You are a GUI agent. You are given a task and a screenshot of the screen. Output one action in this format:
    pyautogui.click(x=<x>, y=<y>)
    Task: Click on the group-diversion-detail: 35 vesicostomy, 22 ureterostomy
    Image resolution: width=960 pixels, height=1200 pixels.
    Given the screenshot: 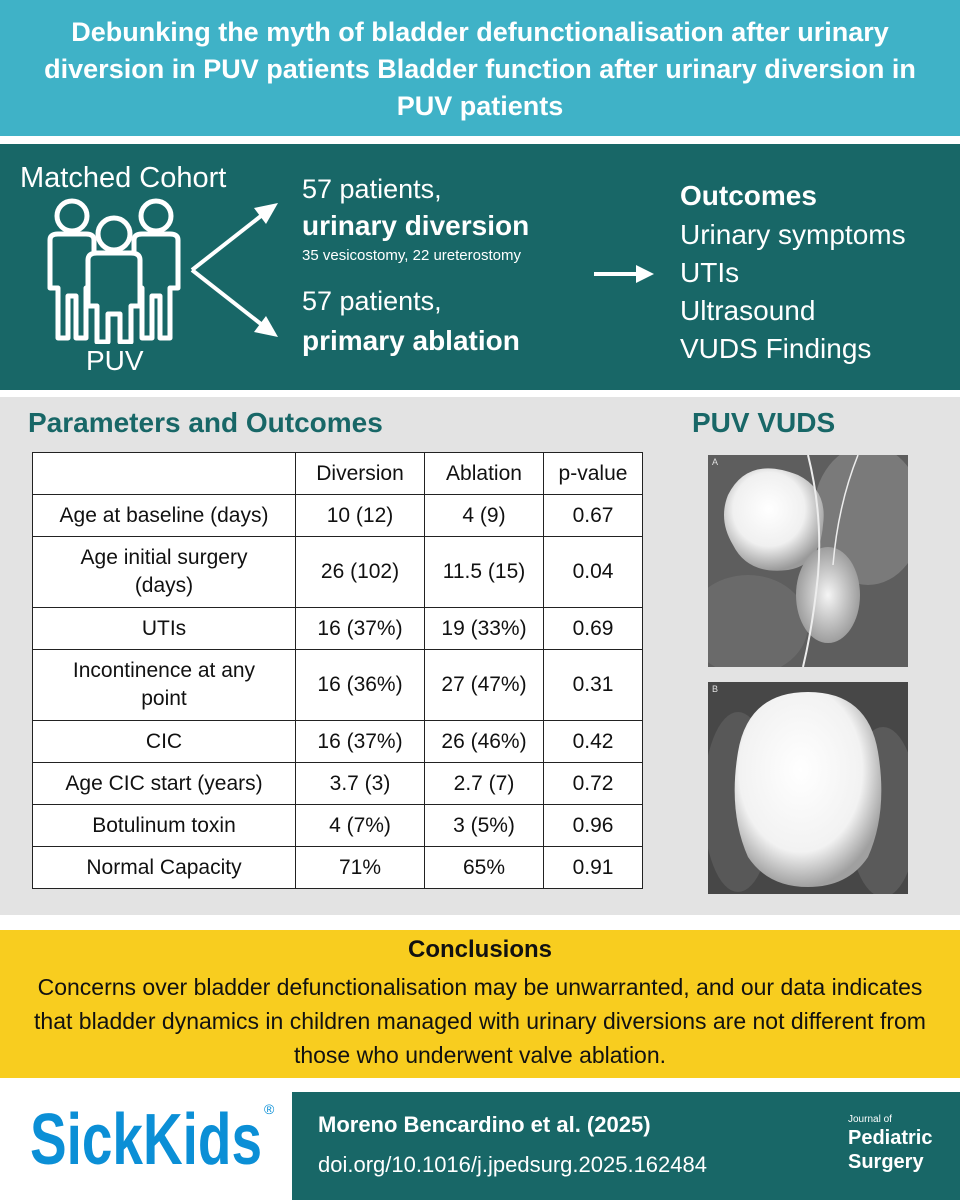 What is the action you would take?
    pyautogui.click(x=411, y=255)
    